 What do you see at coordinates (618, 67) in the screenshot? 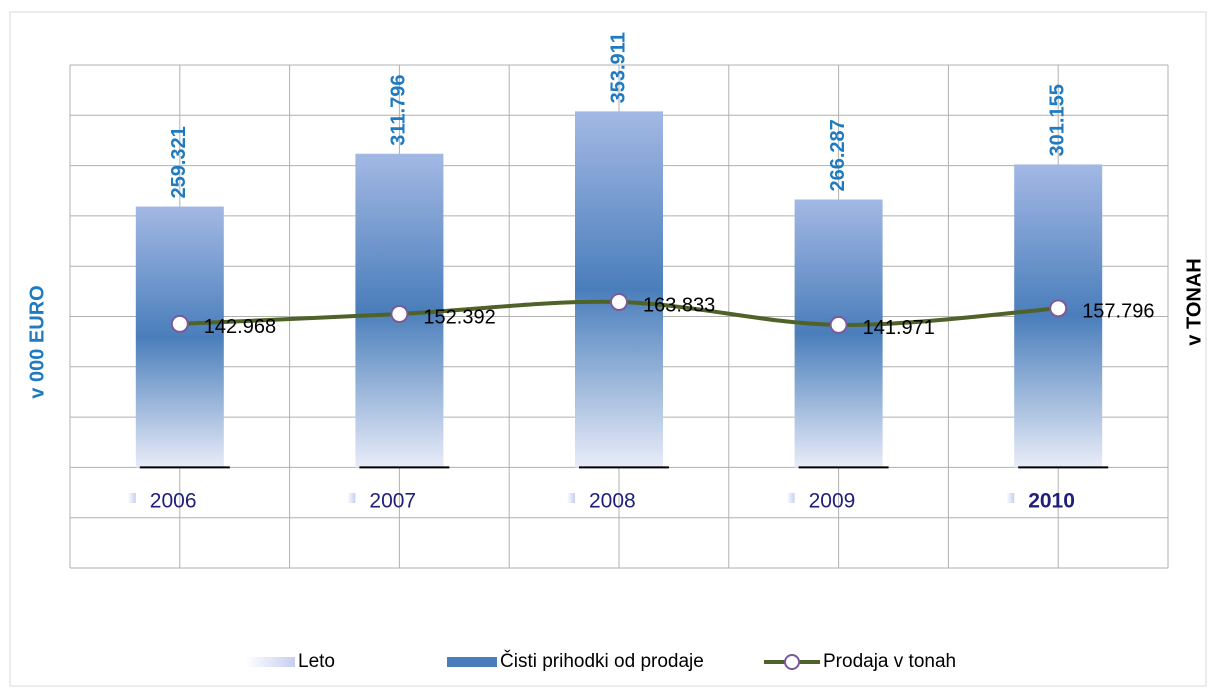
I see `bar-value-label: 353.911` at bounding box center [618, 67].